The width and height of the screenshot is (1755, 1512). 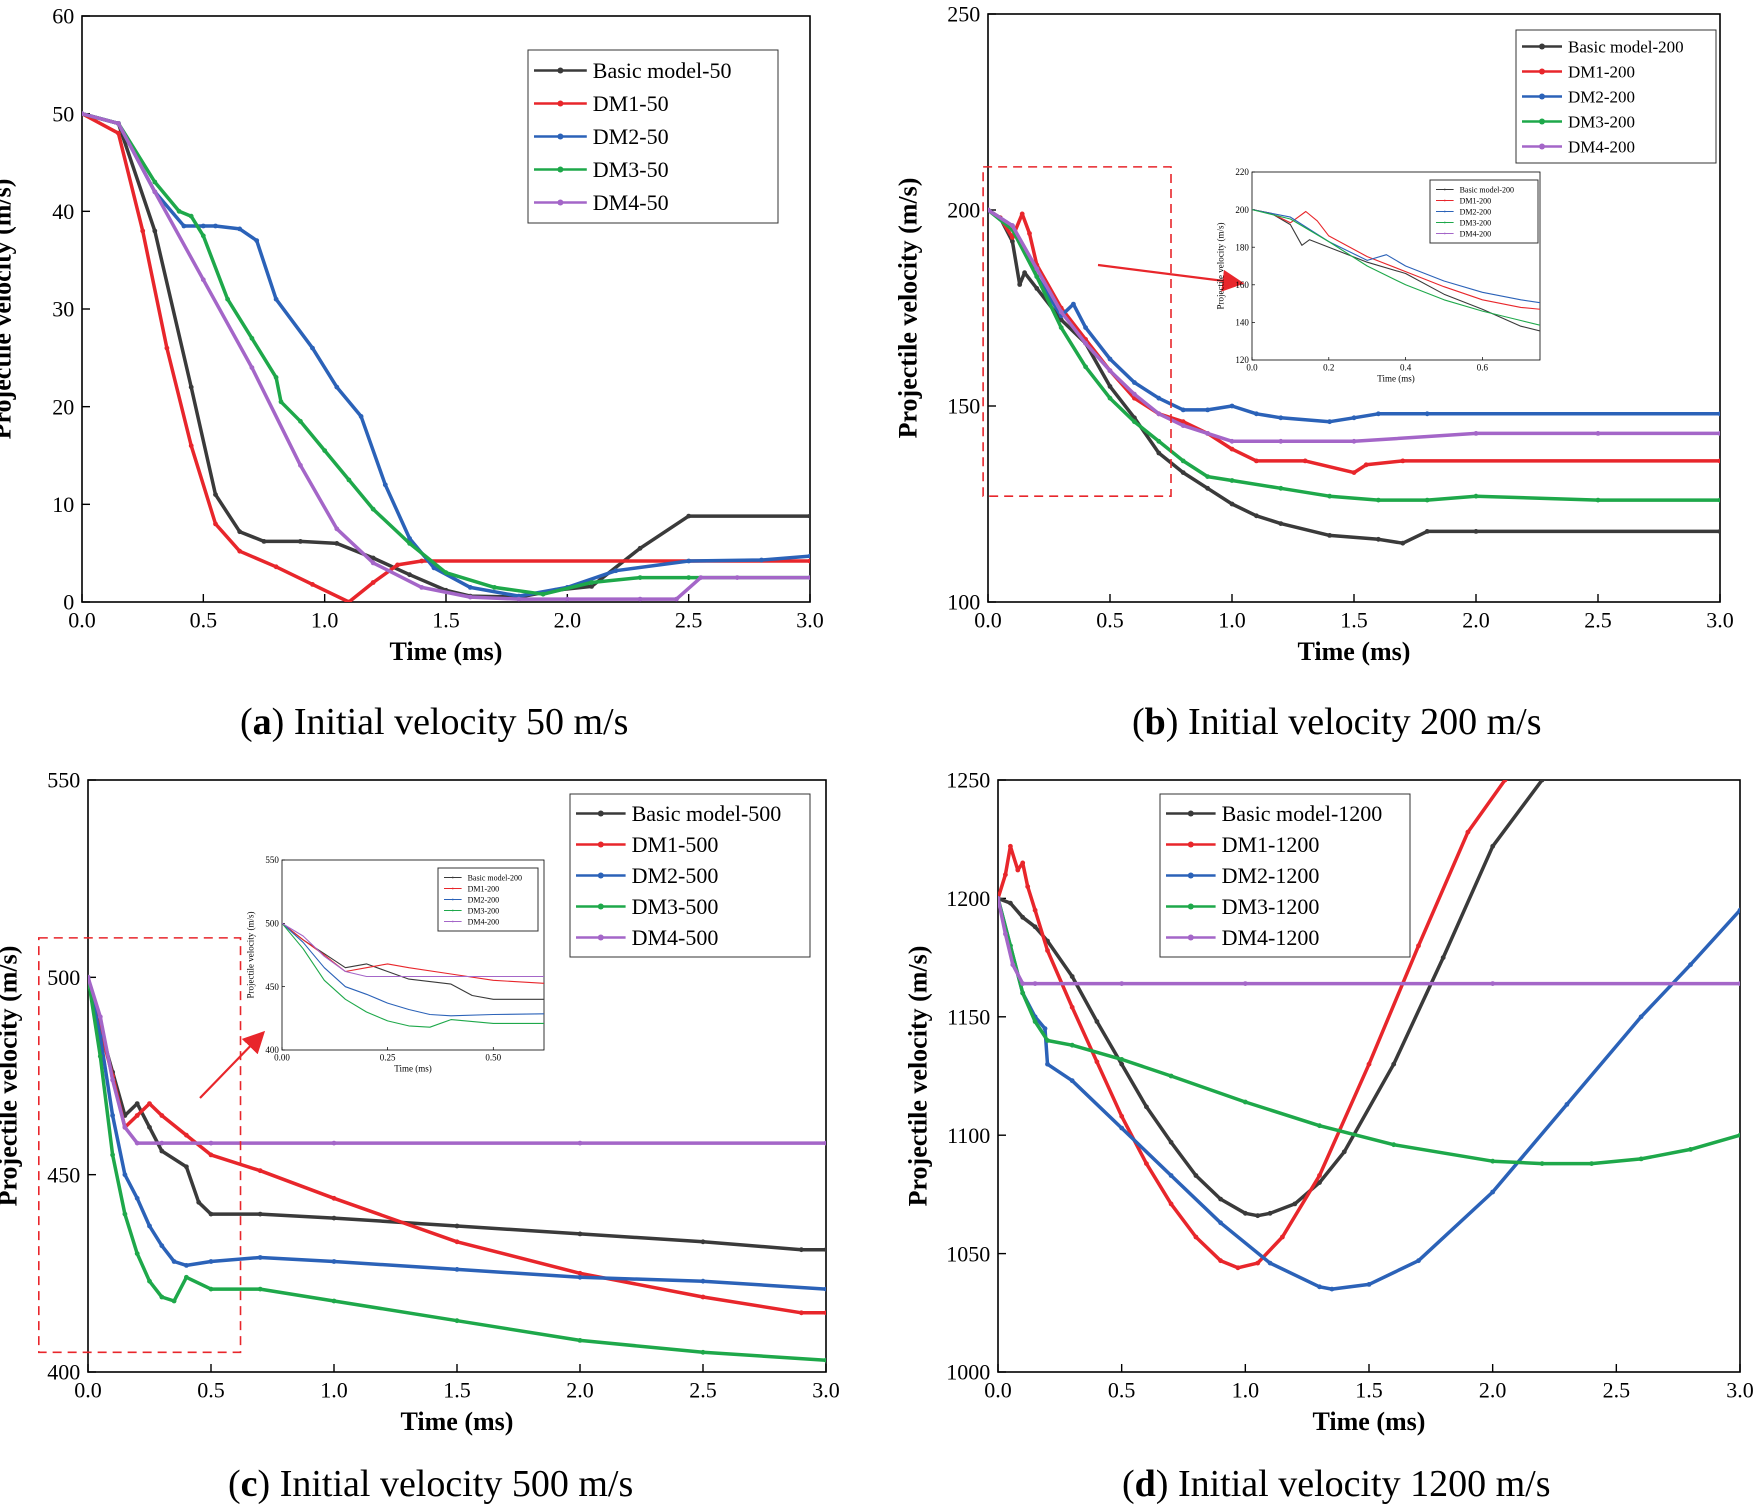 What do you see at coordinates (1396, 259) in the screenshot?
I see `series-line-dm1` at bounding box center [1396, 259].